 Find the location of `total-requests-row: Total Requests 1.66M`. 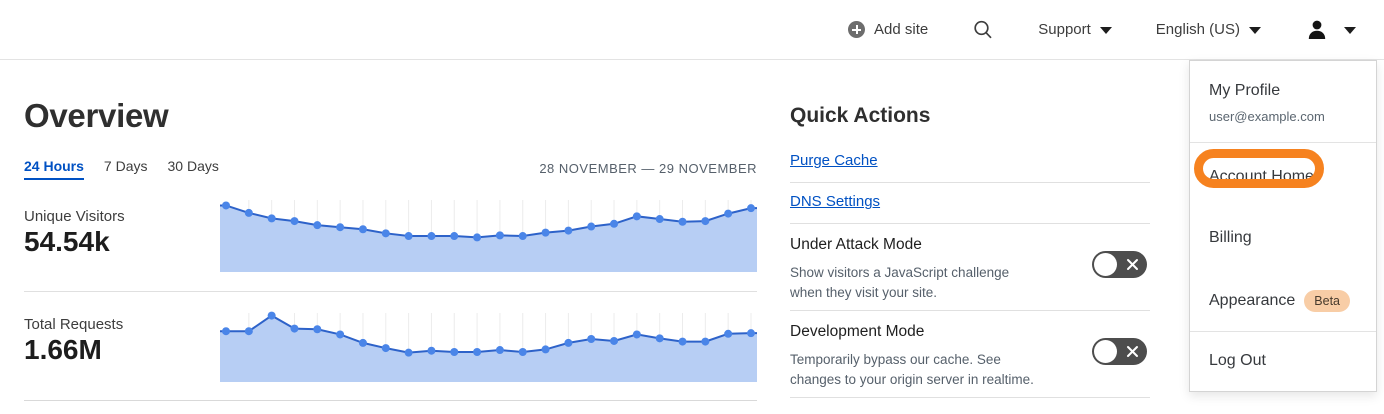

total-requests-row: Total Requests 1.66M is located at coordinates (390, 346).